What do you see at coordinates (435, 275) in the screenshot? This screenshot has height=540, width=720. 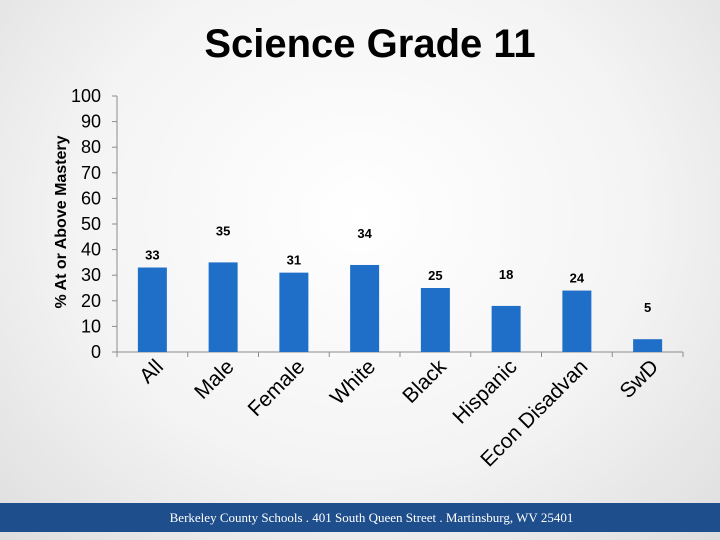 I see `data-label: 25` at bounding box center [435, 275].